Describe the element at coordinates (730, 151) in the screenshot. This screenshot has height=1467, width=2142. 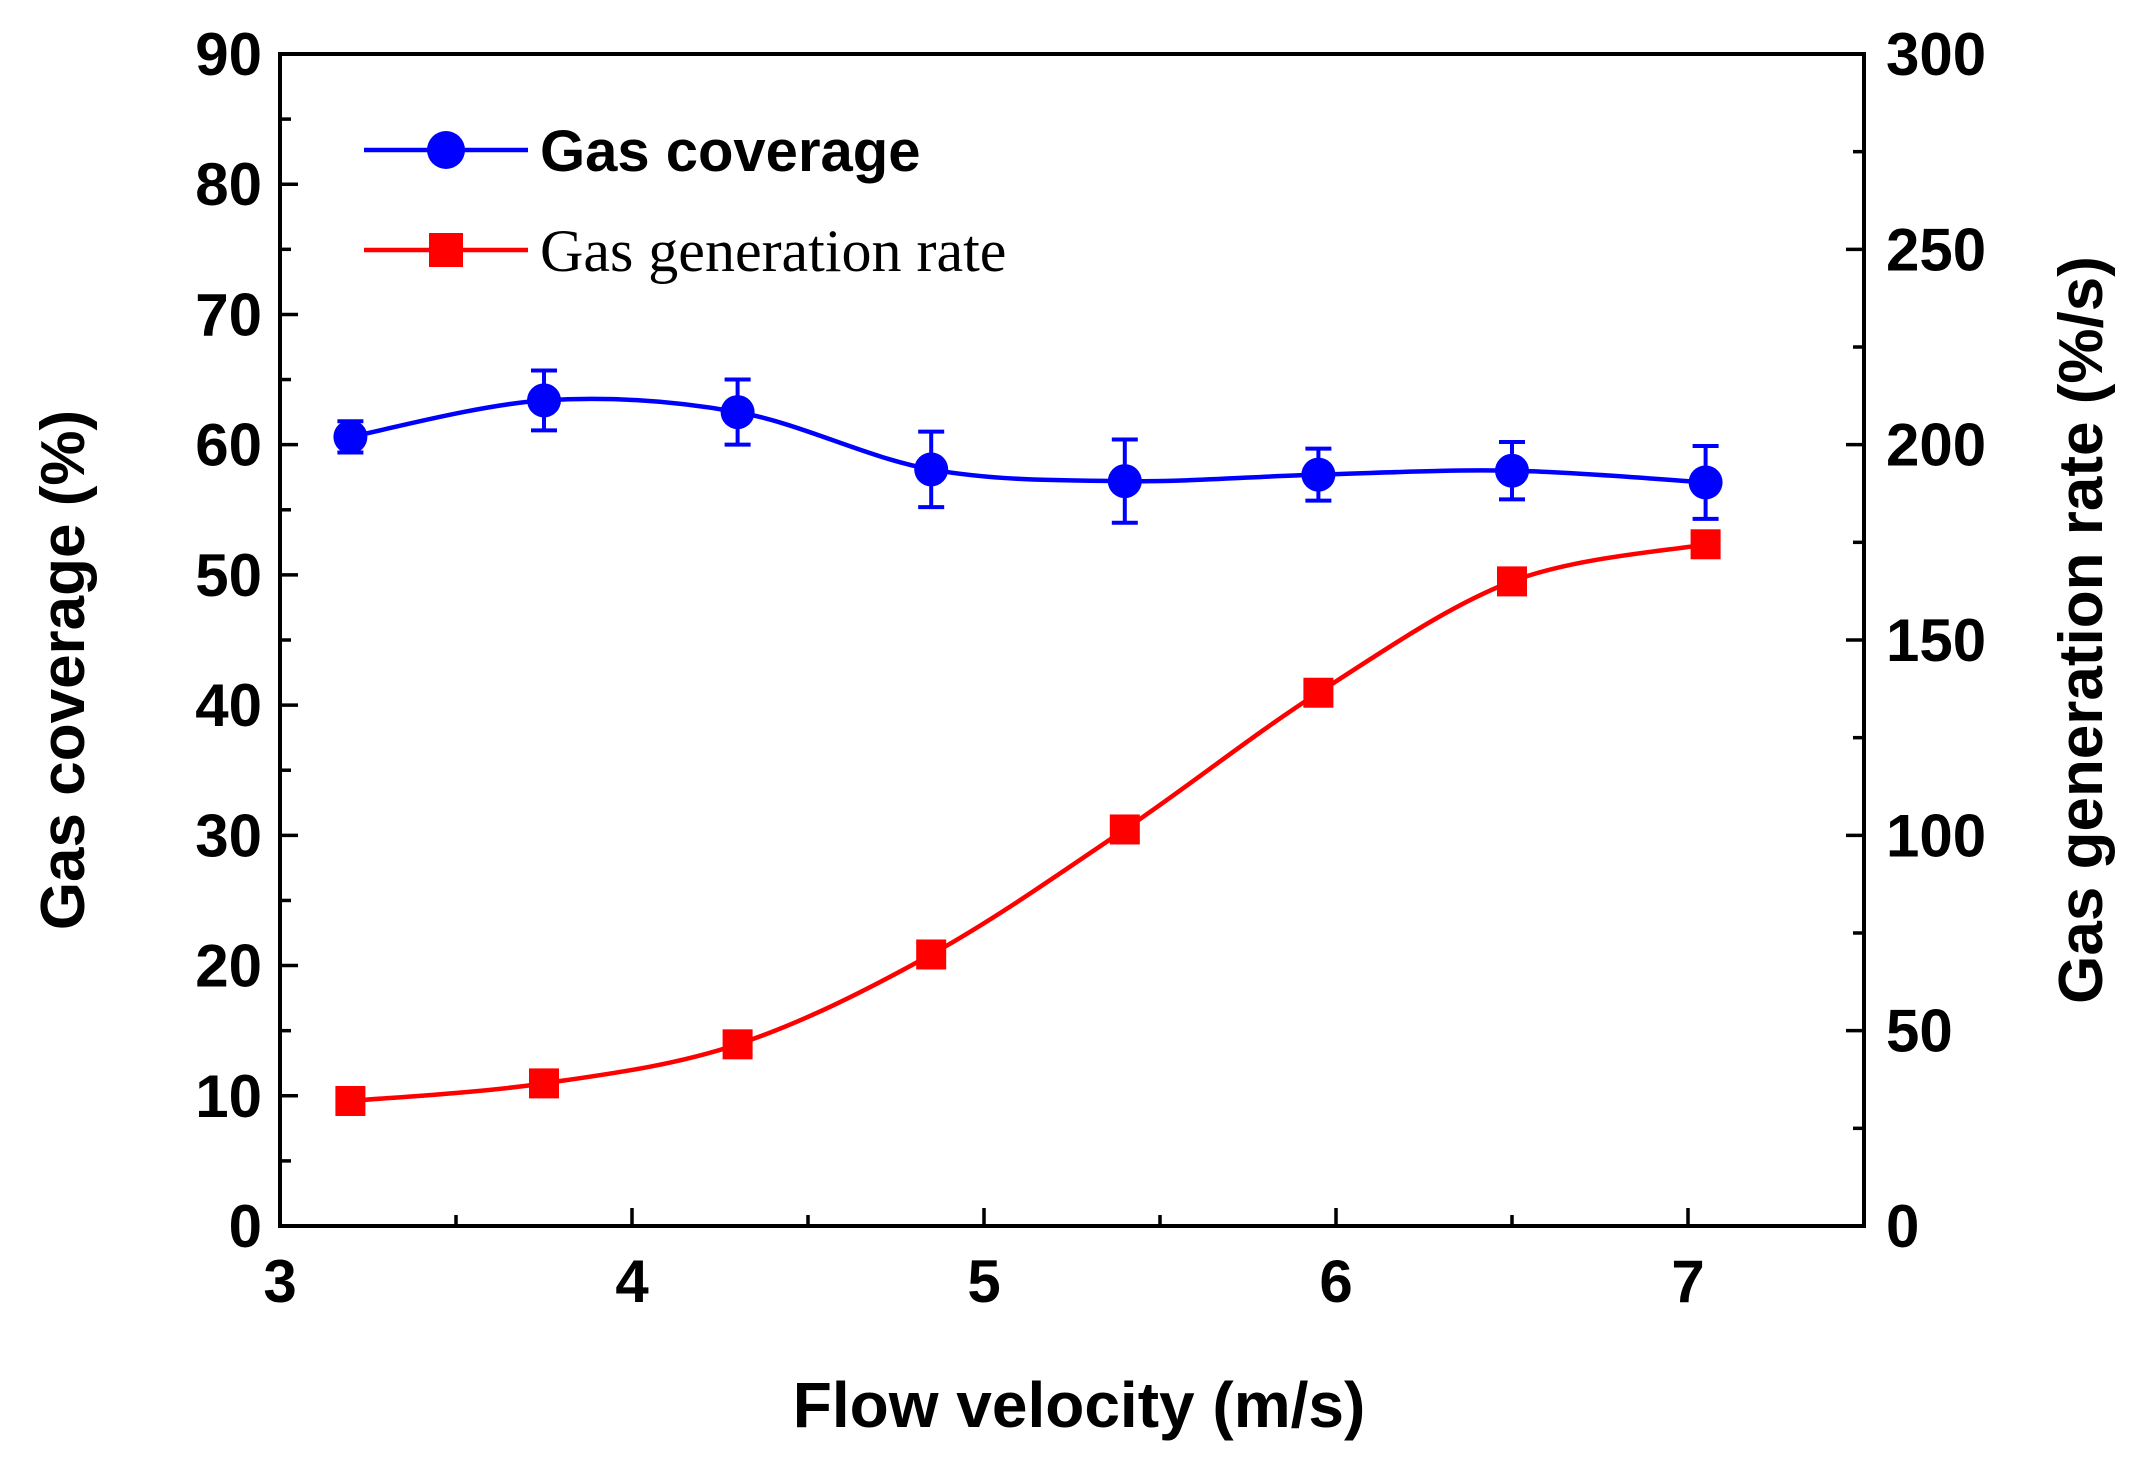
I see `legend-label: Gas coverage` at that location.